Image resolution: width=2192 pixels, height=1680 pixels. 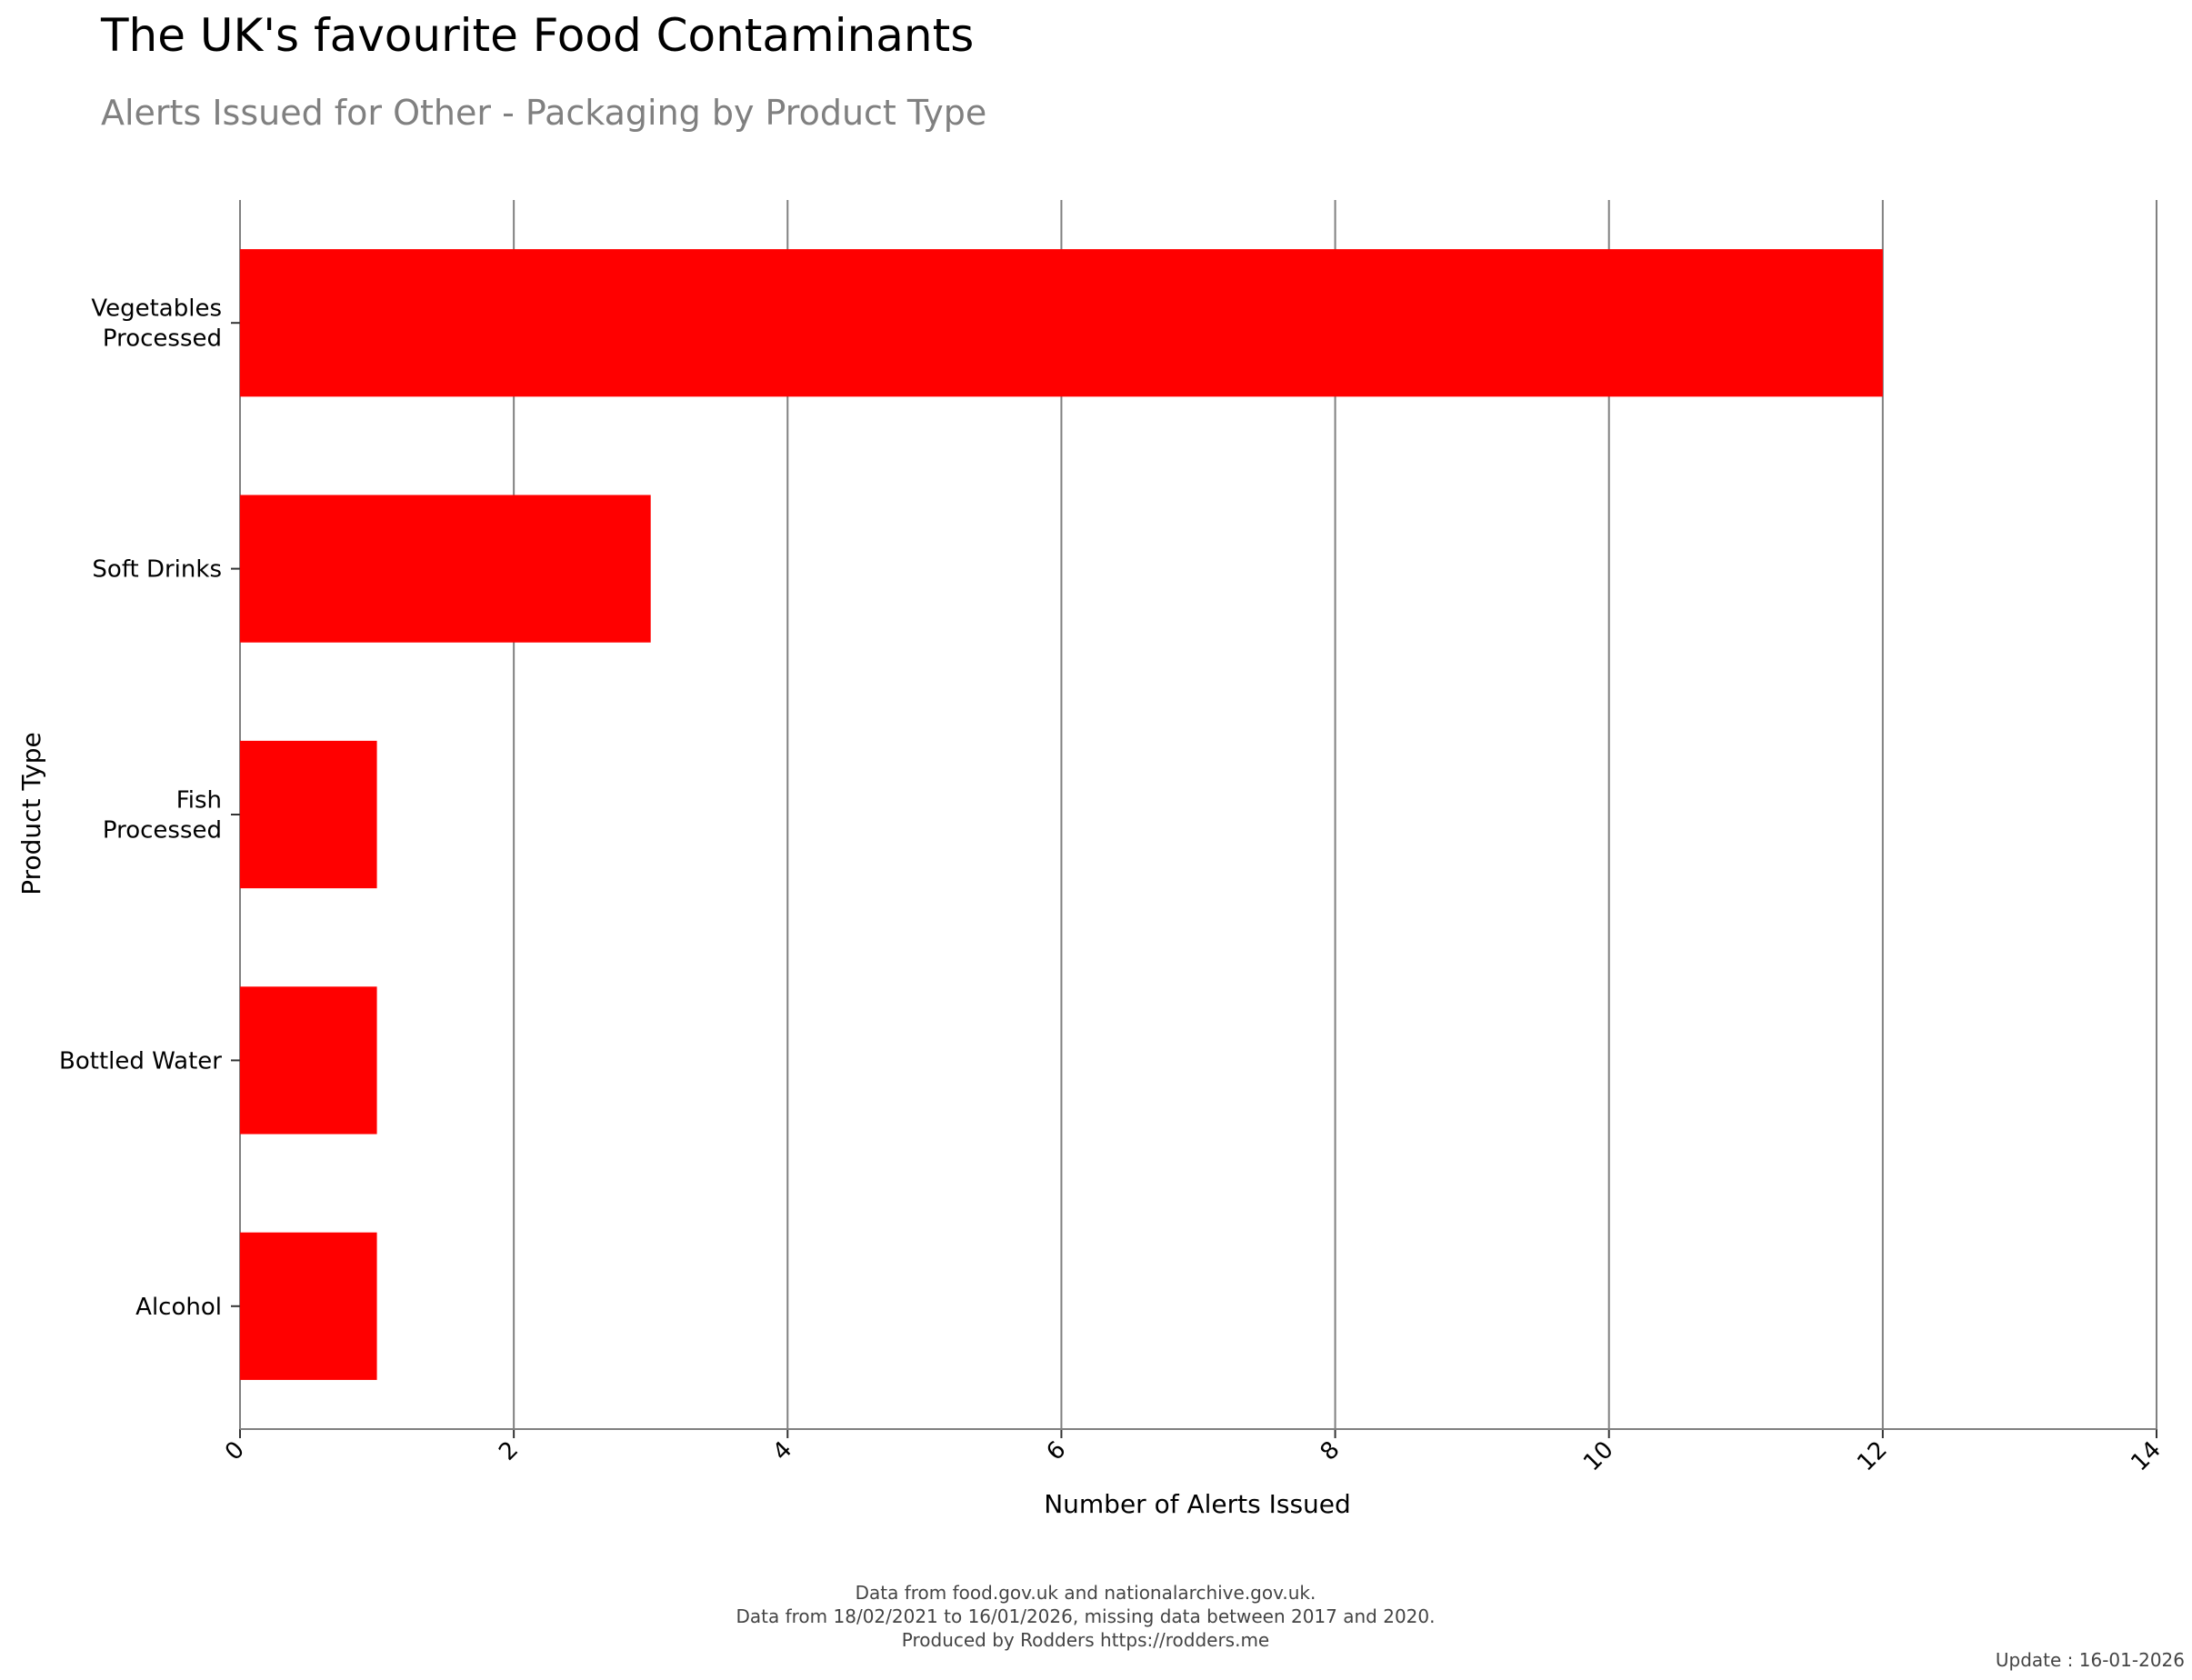 I want to click on x-tick-label: 12, so click(x=1872, y=1456).